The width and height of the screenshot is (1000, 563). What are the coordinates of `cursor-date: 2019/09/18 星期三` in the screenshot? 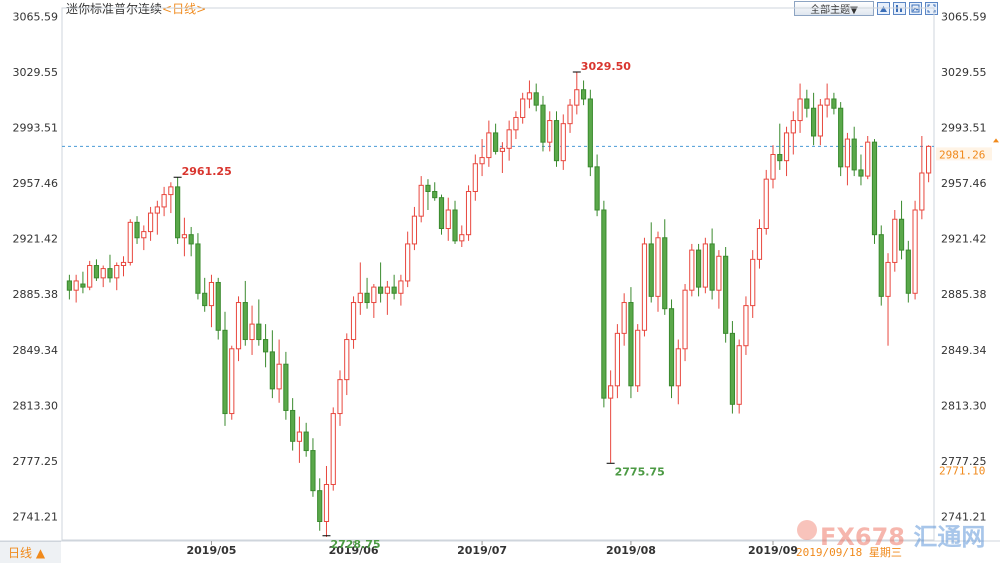 It's located at (849, 552).